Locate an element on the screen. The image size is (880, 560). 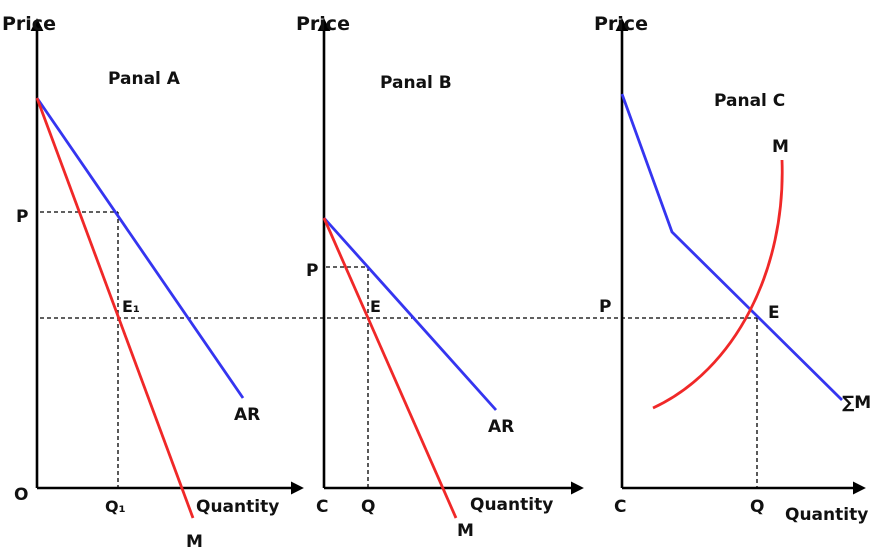
panel-a-title: Panal A is located at coordinates (144, 79).